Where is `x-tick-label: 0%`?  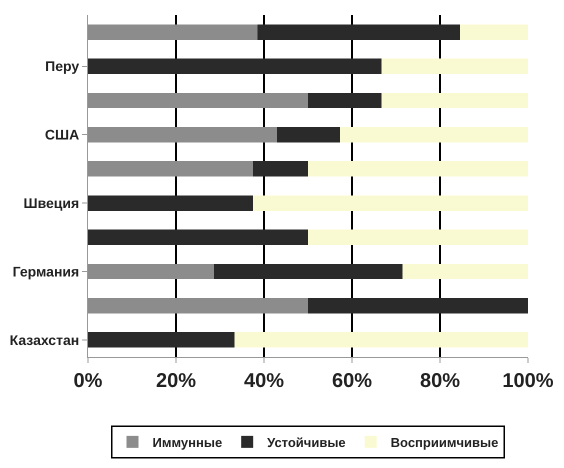
x-tick-label: 0% is located at coordinates (88, 381).